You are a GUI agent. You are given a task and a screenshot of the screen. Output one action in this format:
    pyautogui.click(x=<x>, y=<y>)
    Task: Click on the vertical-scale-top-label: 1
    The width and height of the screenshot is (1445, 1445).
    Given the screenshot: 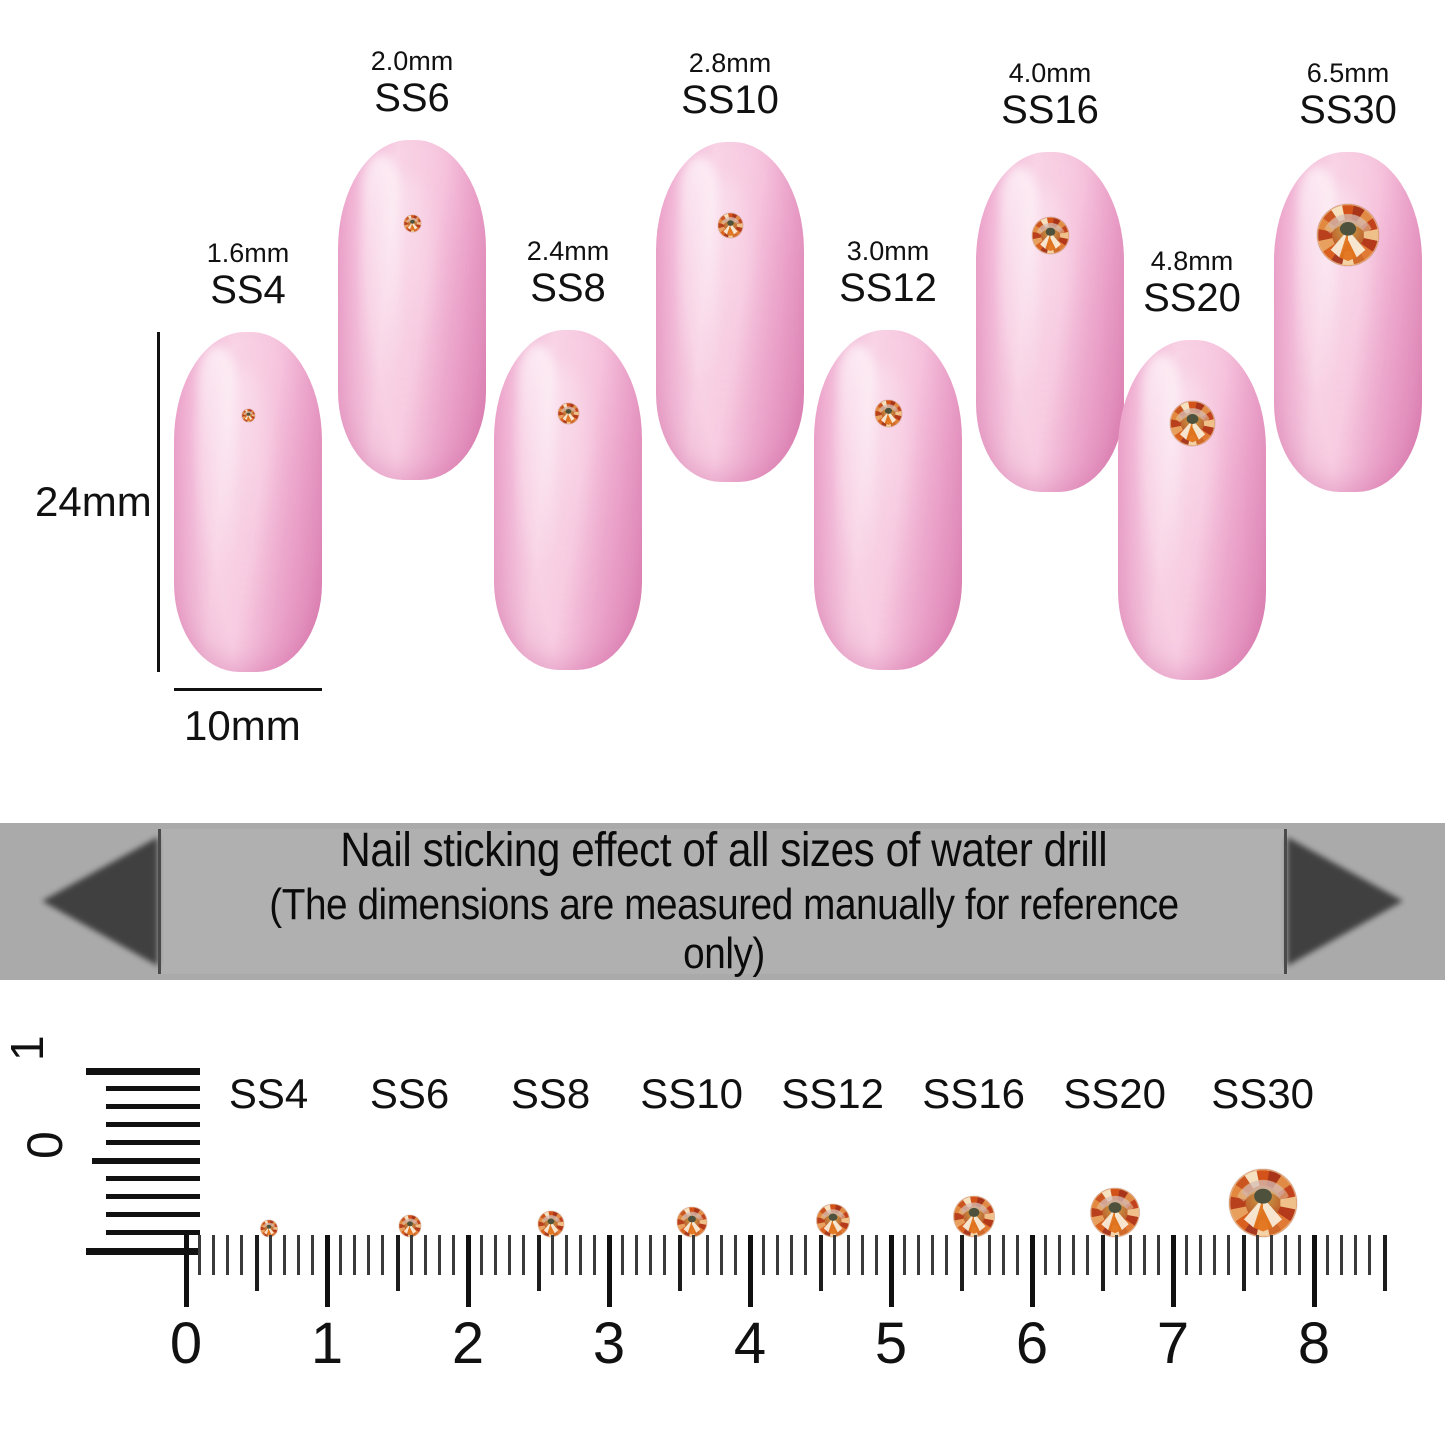 What is the action you would take?
    pyautogui.click(x=27, y=1048)
    